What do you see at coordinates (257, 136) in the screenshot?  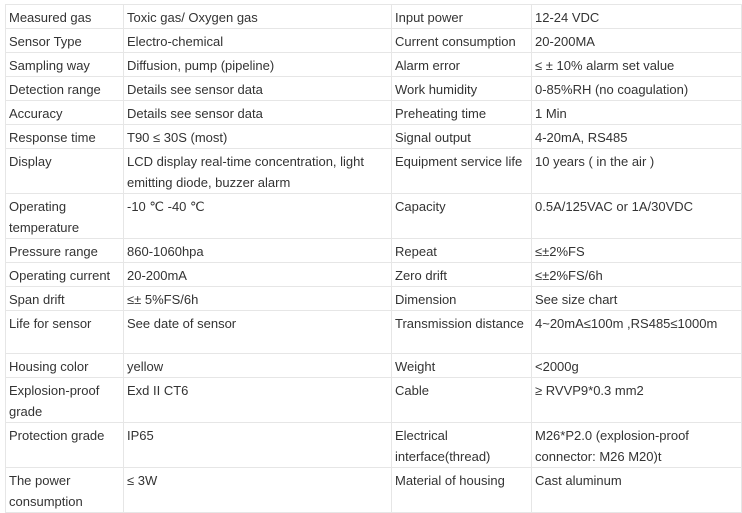 I see `param-value: T90 ≤ 30S (most)` at bounding box center [257, 136].